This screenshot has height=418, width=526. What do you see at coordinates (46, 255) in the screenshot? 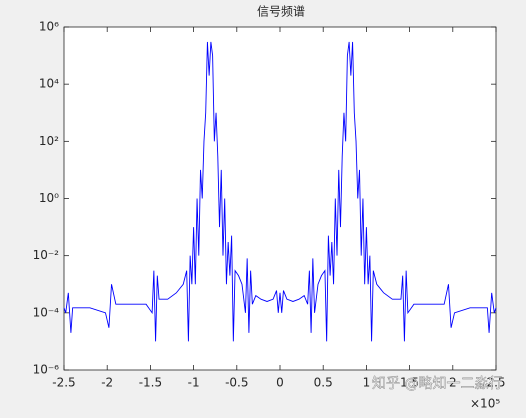
I see `y-tick-label: 10⁻²` at bounding box center [46, 255].